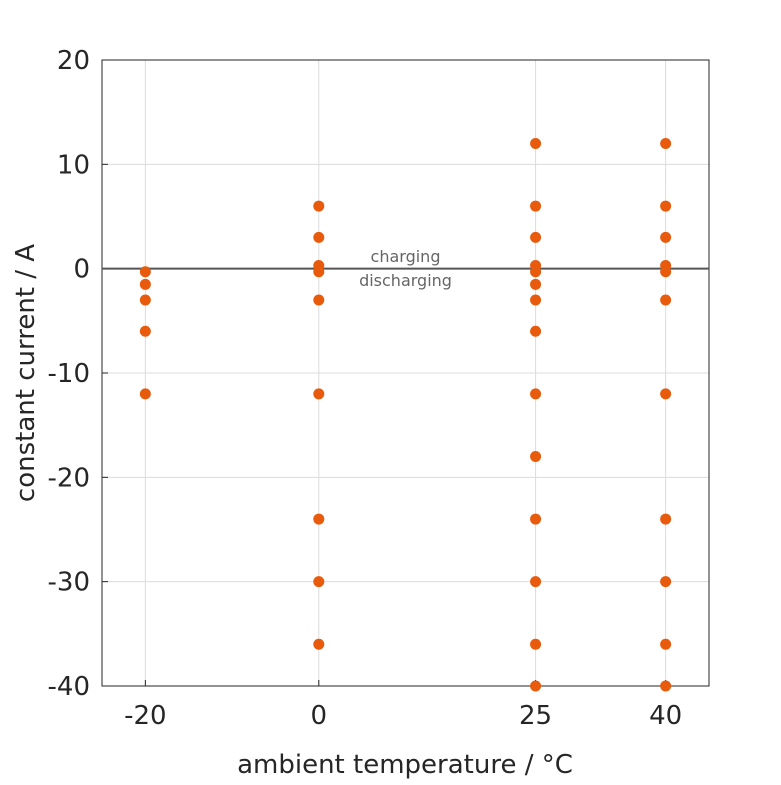 The image size is (781, 785). Describe the element at coordinates (405, 268) in the screenshot. I see `annotations: charging discharging` at that location.